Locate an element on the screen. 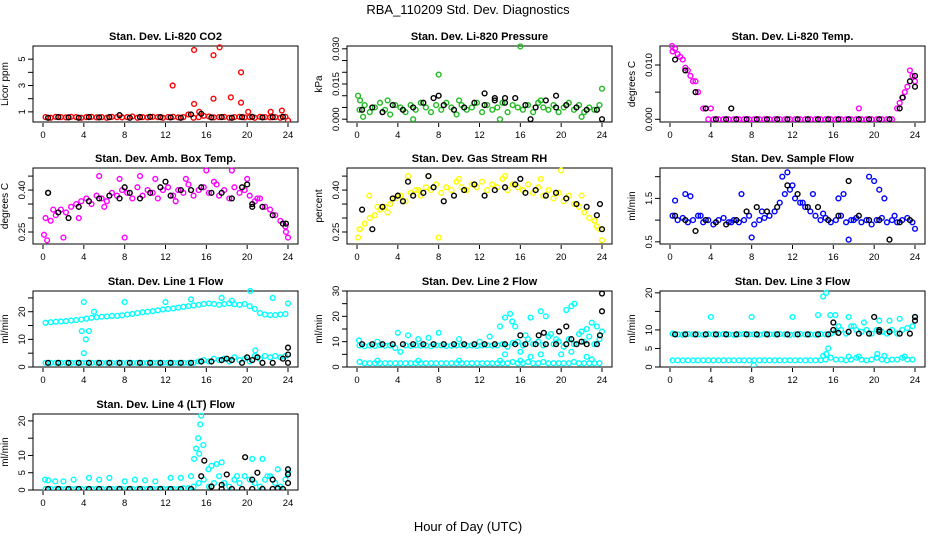 This screenshot has width=936, height=540. y-axis-label: percent is located at coordinates (319, 206).